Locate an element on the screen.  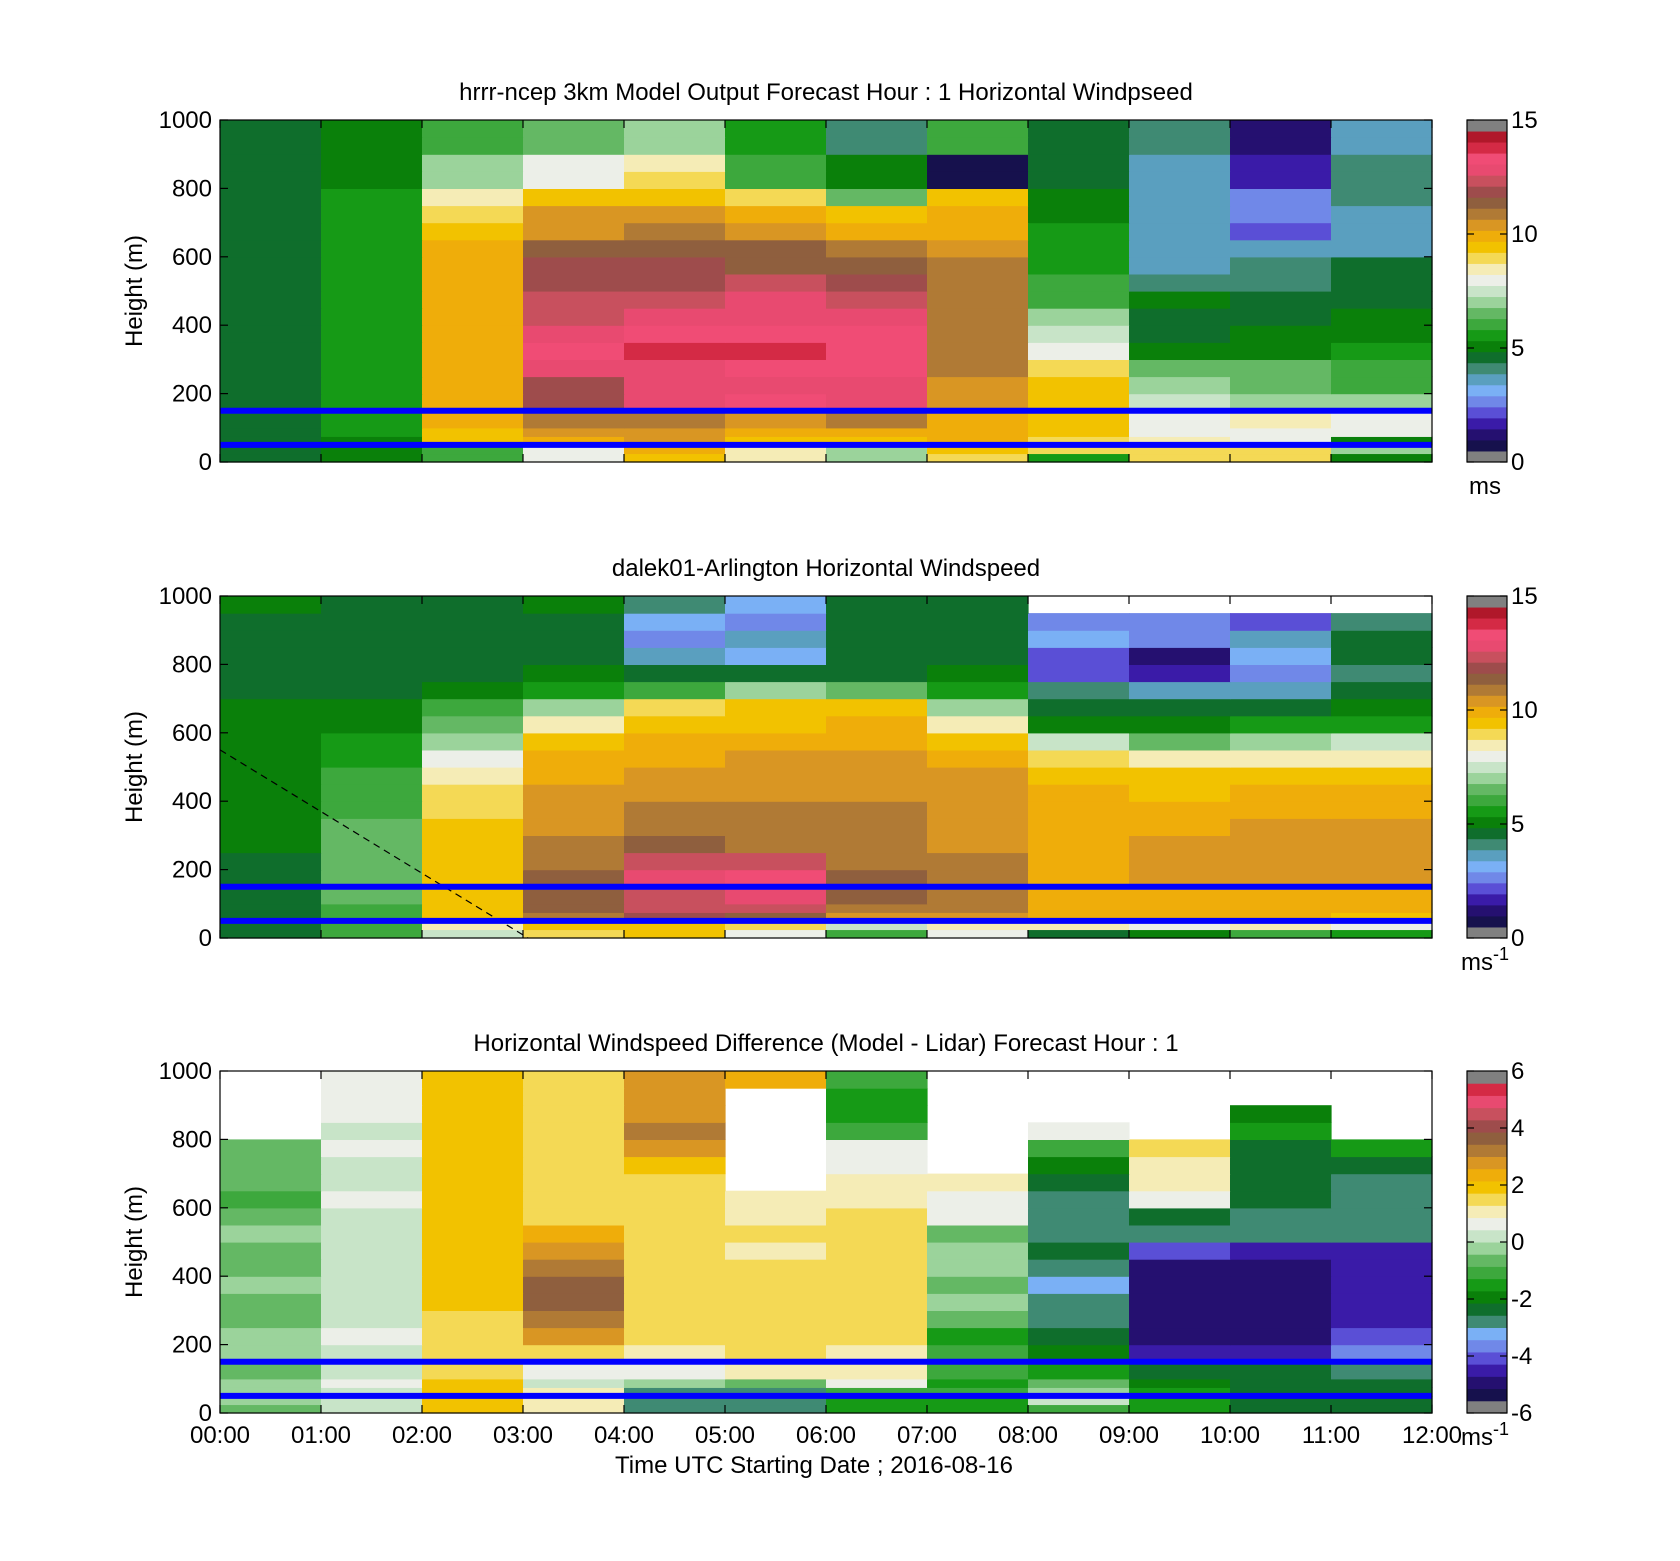
x-axis-label: Time UTC Starting Date ; 2016-08-16 is located at coordinates (814, 1465).